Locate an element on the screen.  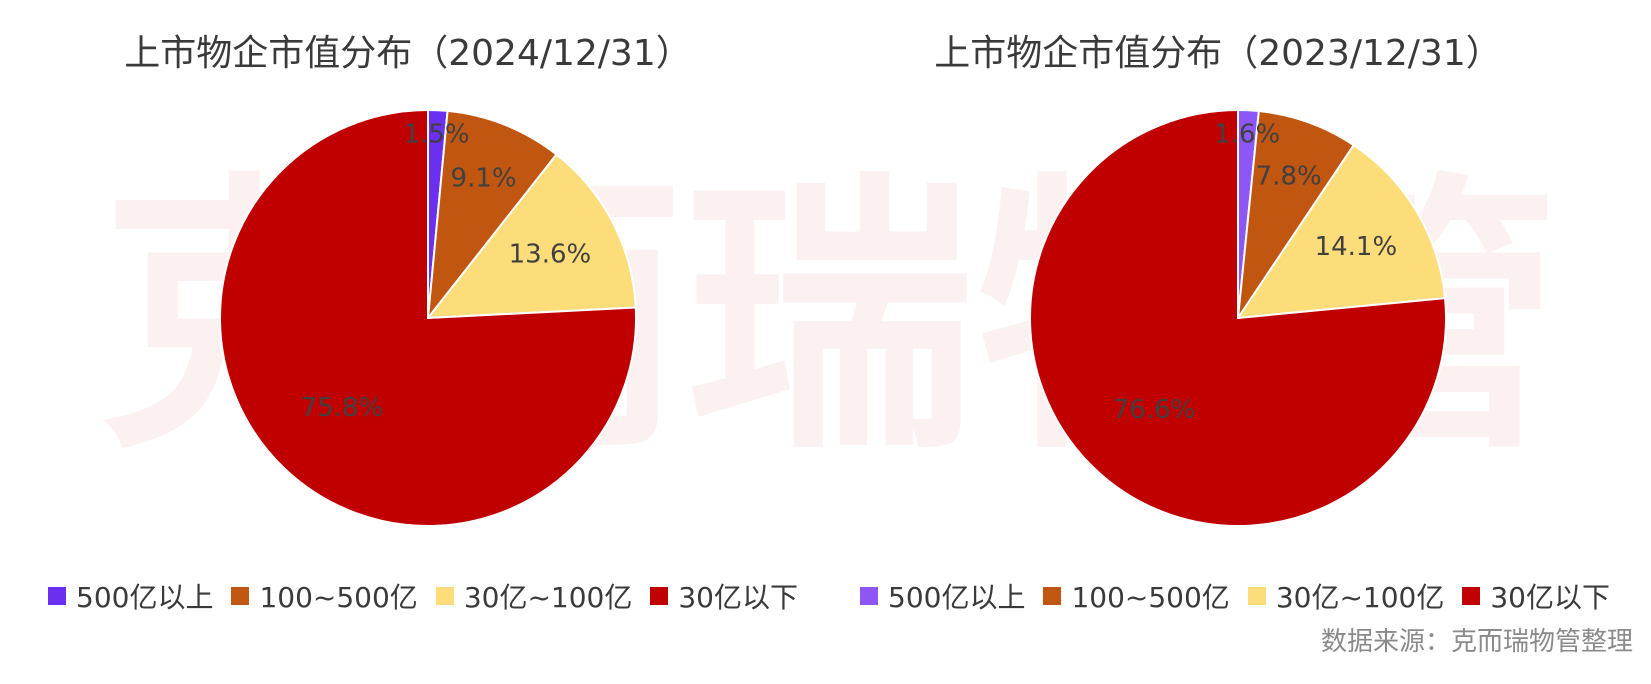
chart-title-2023: 上市物企市值分布（2023/12/31） is located at coordinates (1218, 53).